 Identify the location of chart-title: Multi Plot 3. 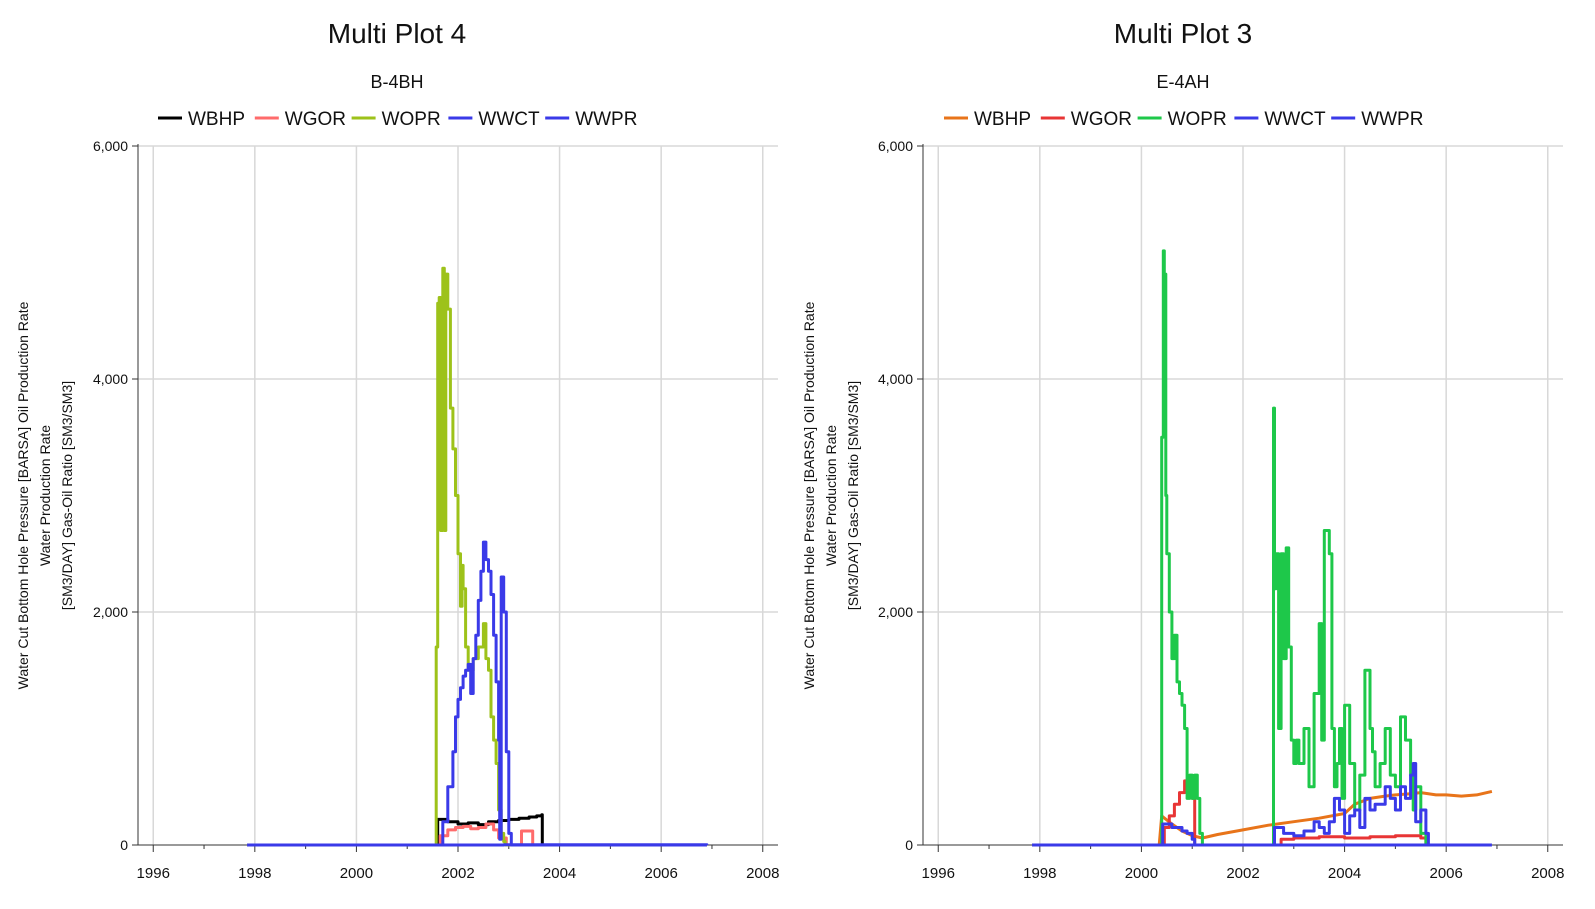
(1183, 33).